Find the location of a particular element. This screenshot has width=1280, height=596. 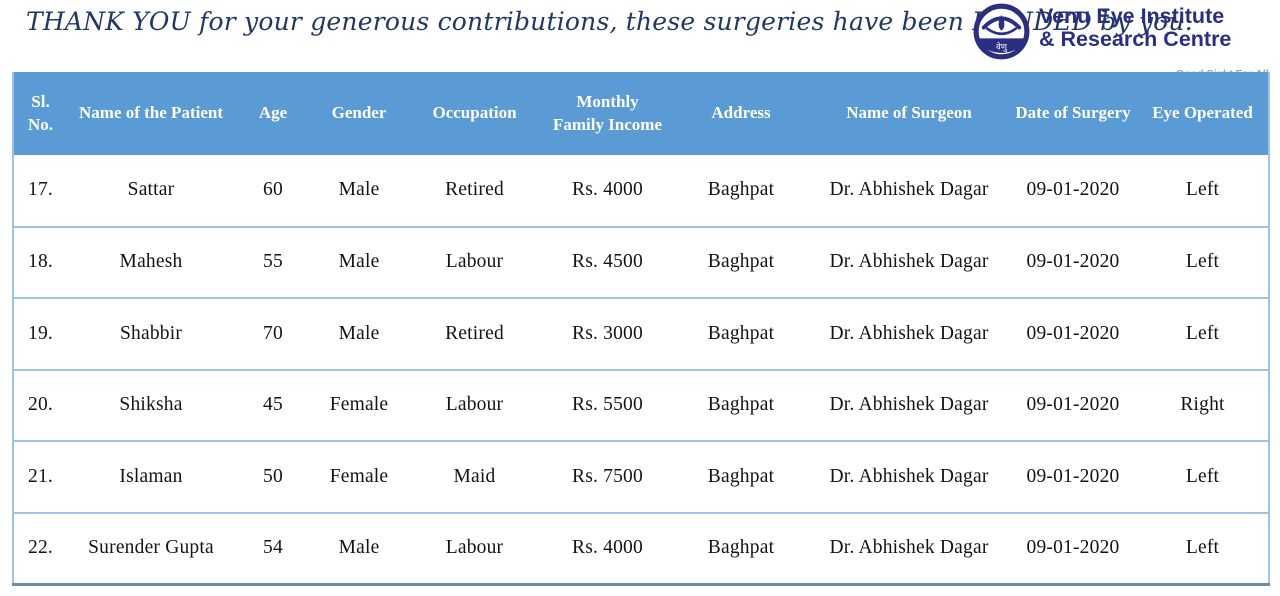

cell-age: 70 is located at coordinates (273, 333).